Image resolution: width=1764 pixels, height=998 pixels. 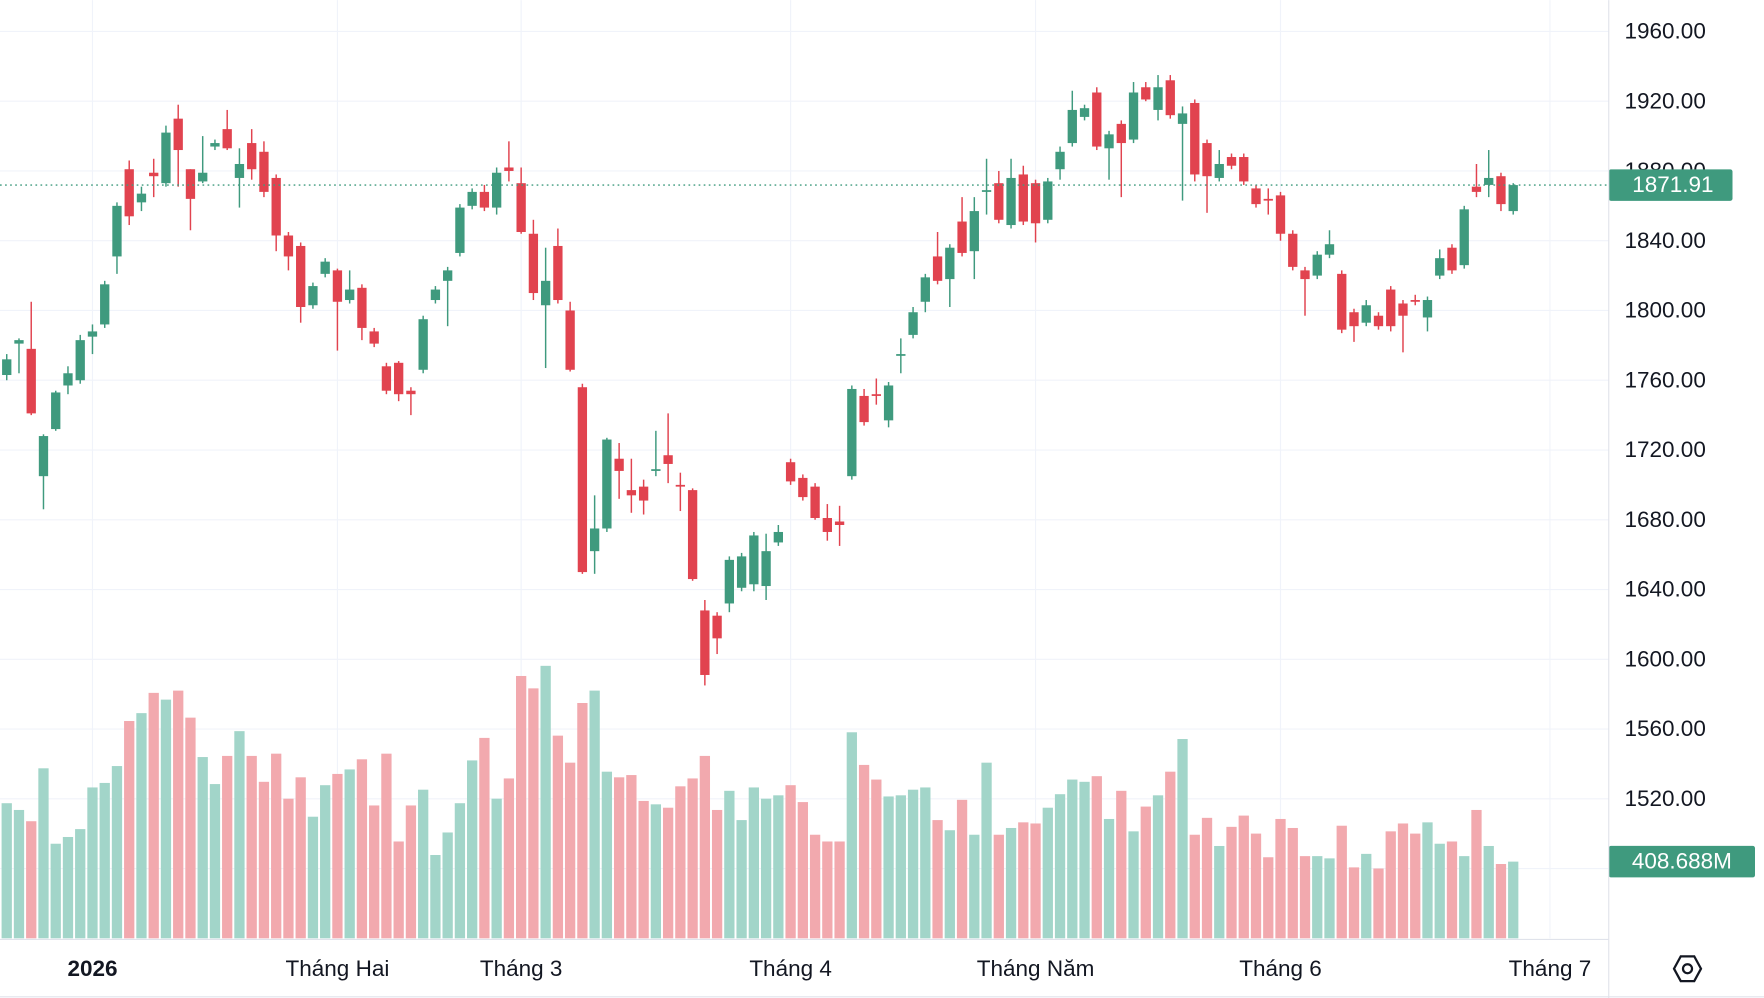 I want to click on settings-icon, so click(x=1687, y=969).